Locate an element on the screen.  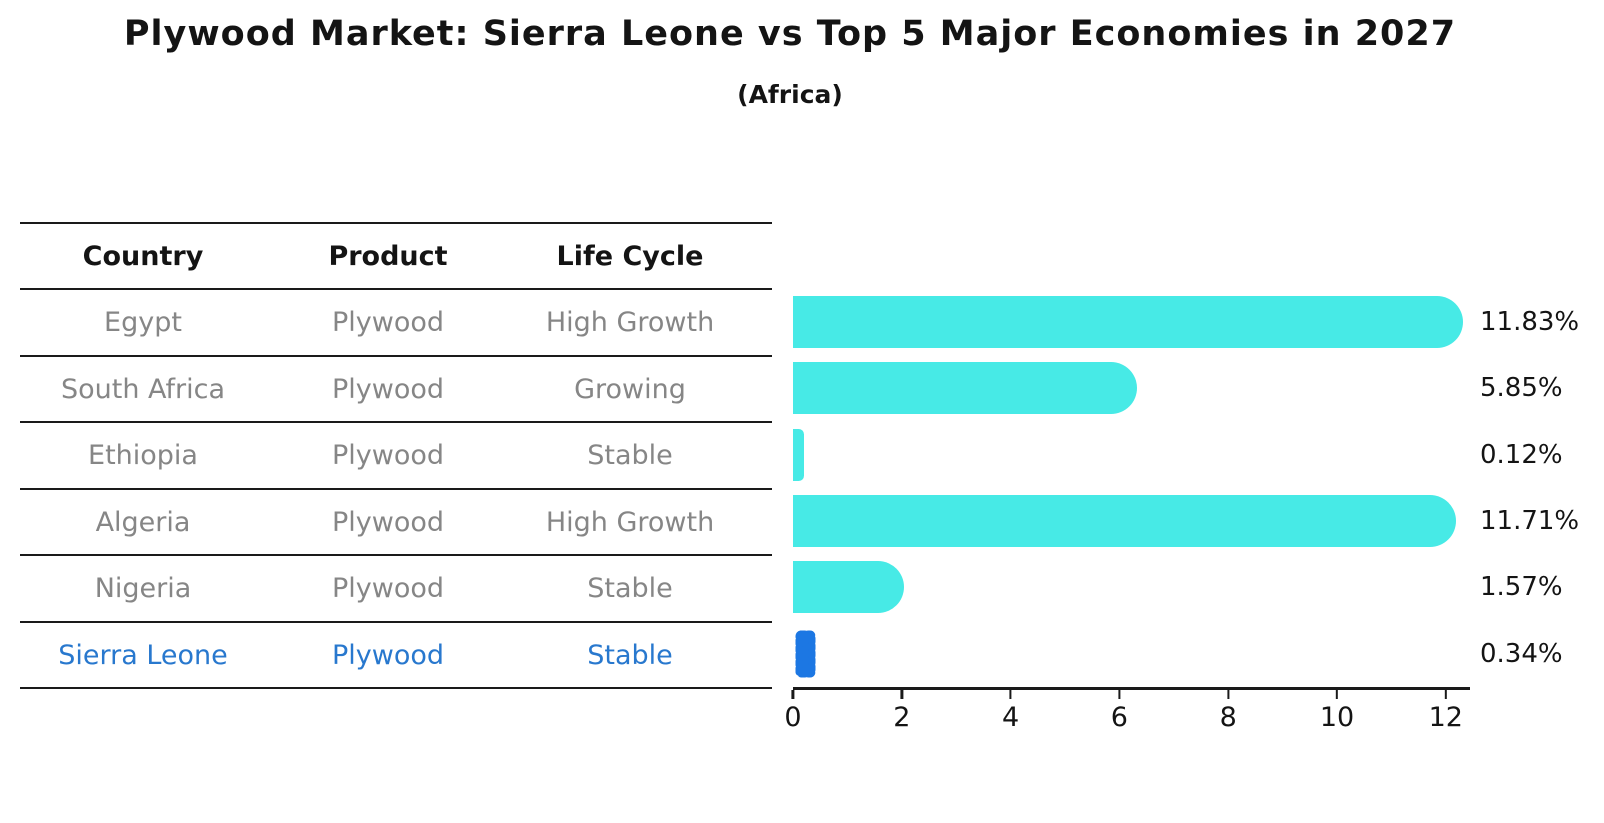
x-axis-tick: 6 is located at coordinates (1119, 711).